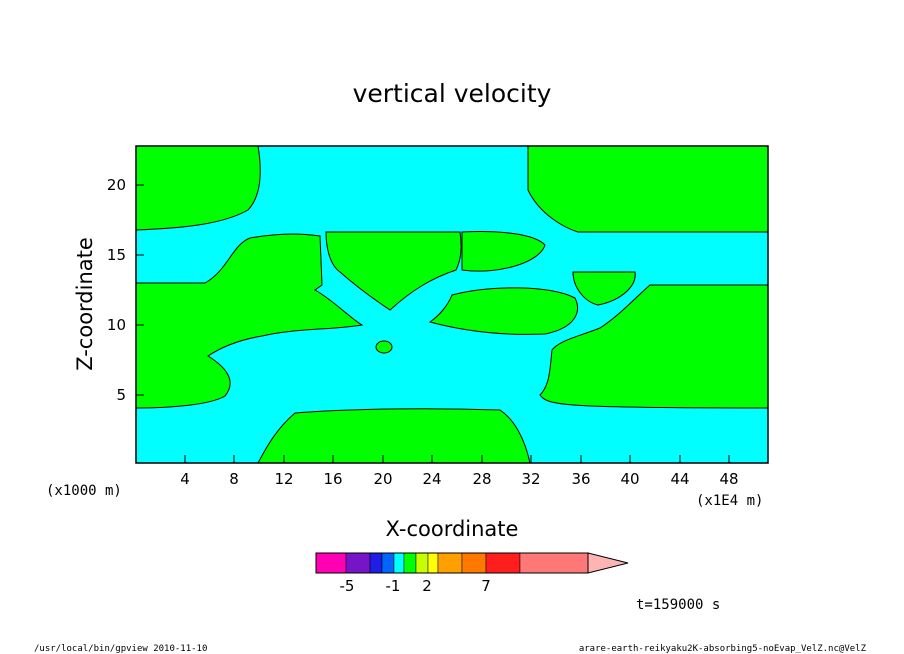 The height and width of the screenshot is (654, 904). What do you see at coordinates (393, 271) in the screenshot?
I see `region-upper-center-left` at bounding box center [393, 271].